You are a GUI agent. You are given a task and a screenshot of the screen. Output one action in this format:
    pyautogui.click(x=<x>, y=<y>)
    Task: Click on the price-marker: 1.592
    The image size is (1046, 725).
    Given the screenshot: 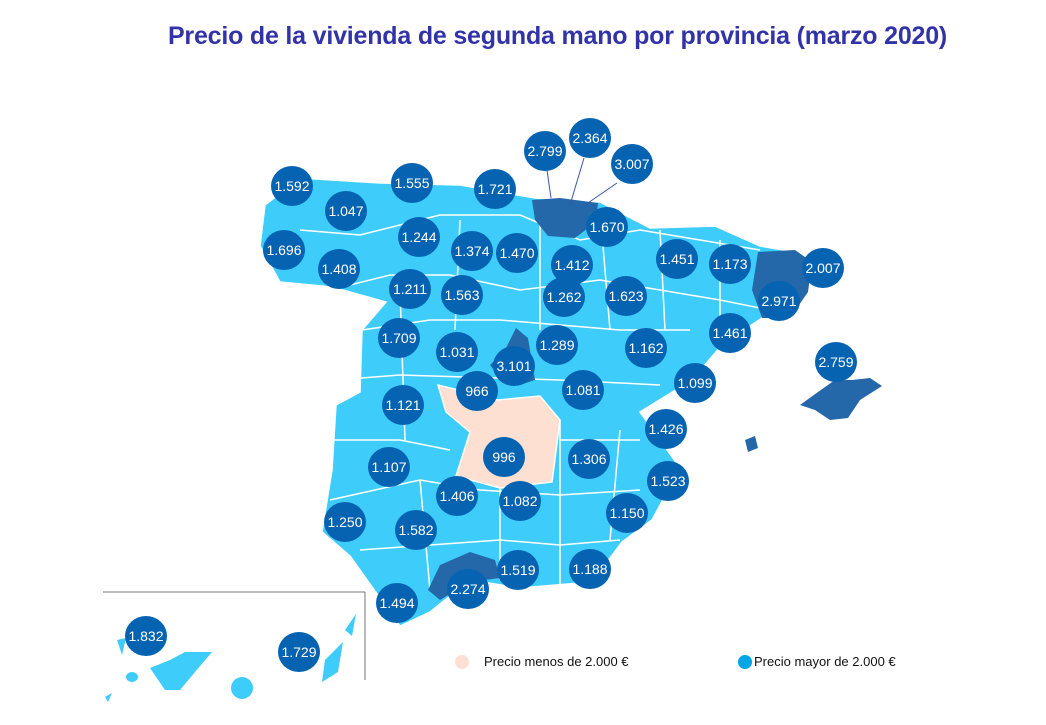 What is the action you would take?
    pyautogui.click(x=292, y=186)
    